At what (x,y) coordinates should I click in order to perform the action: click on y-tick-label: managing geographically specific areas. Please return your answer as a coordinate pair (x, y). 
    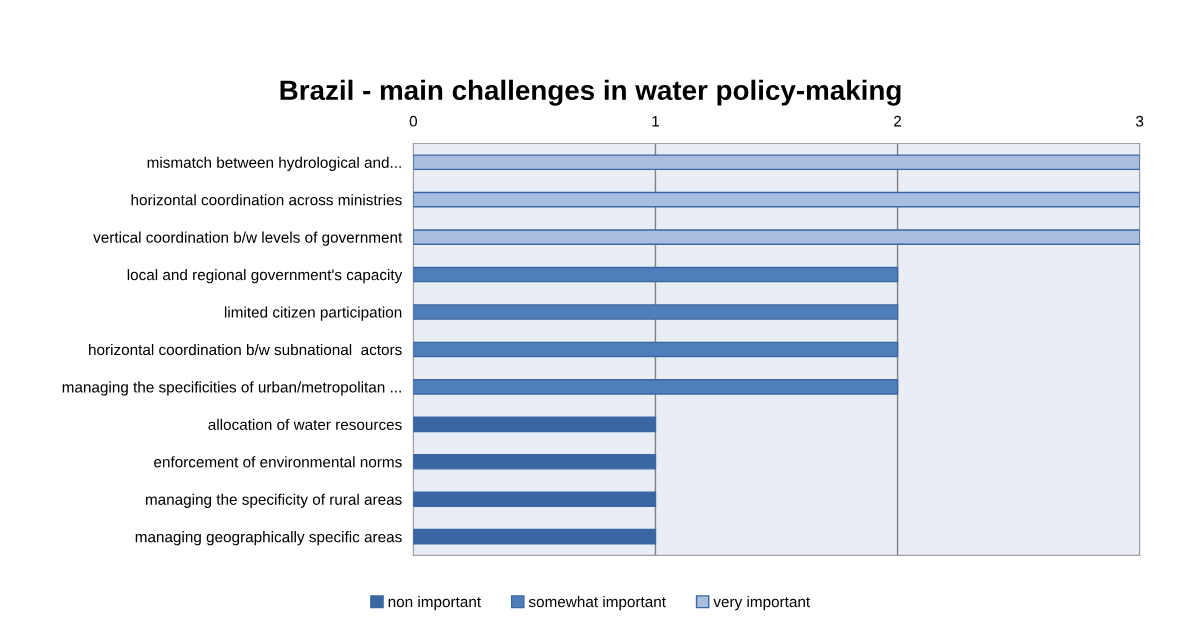
    Looking at the image, I should click on (268, 538).